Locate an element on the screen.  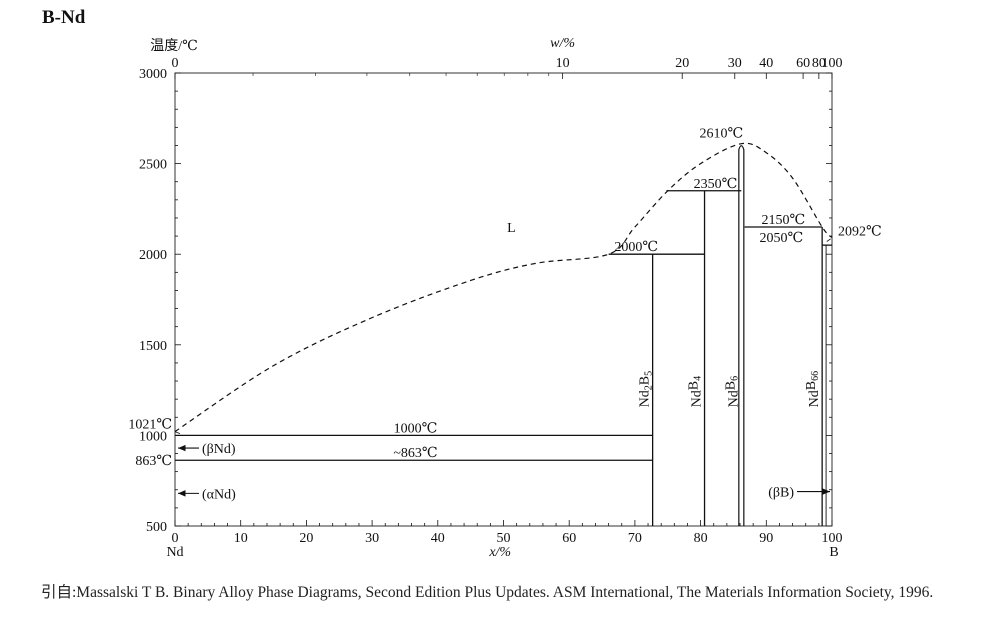
isotherm-label: 2150℃ is located at coordinates (784, 220).